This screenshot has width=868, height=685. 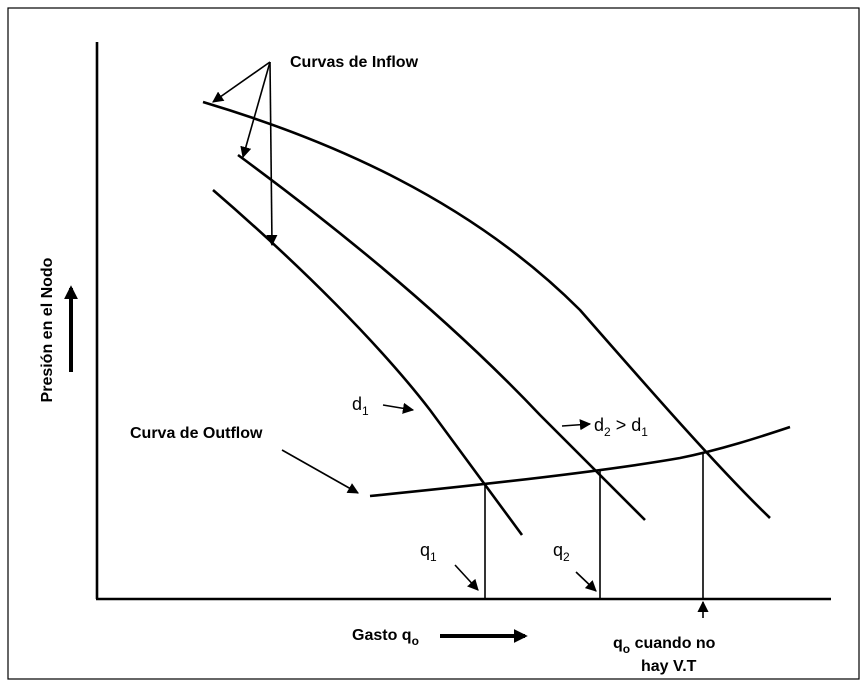 I want to click on q1-label: q1, so click(x=428, y=552).